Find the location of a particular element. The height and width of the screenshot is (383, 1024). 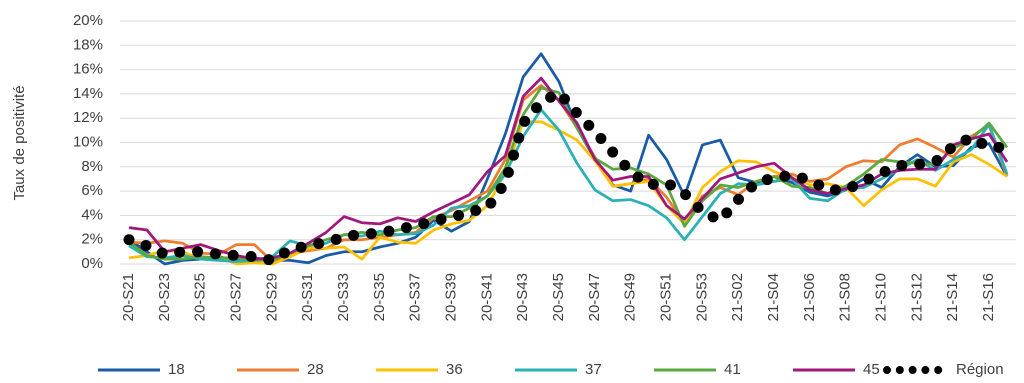

legend-label: 37 is located at coordinates (593, 369).